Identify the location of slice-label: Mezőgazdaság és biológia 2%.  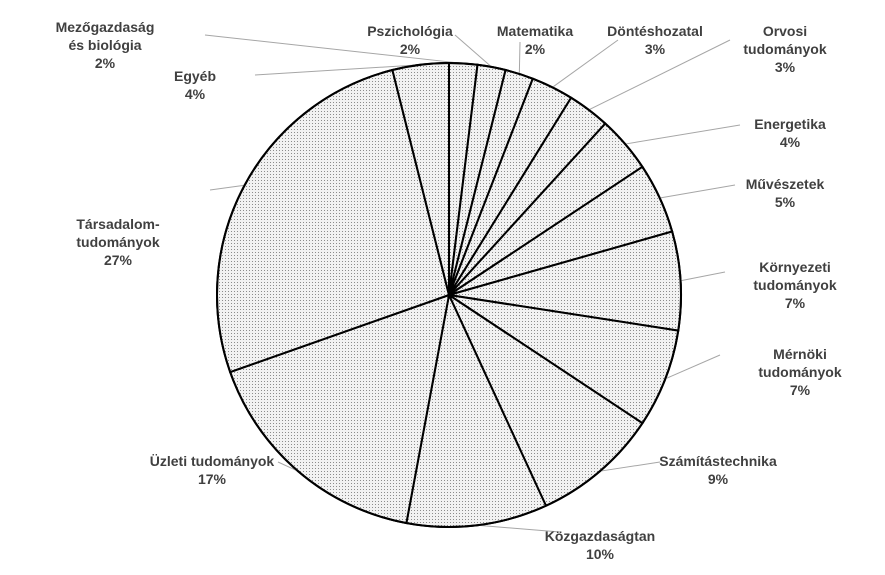
(105, 45).